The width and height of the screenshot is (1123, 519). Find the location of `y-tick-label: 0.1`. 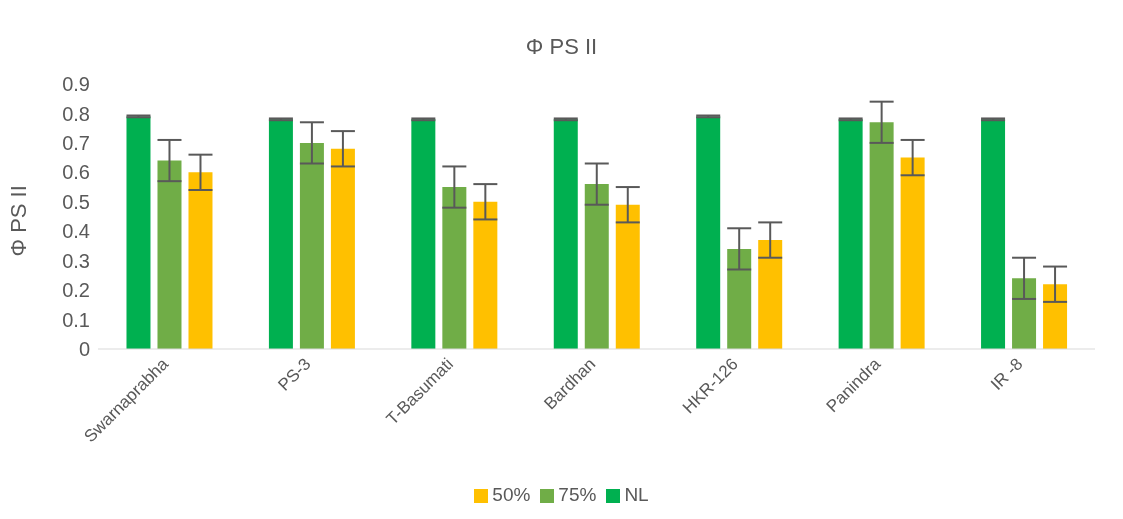

y-tick-label: 0.1 is located at coordinates (76, 319).